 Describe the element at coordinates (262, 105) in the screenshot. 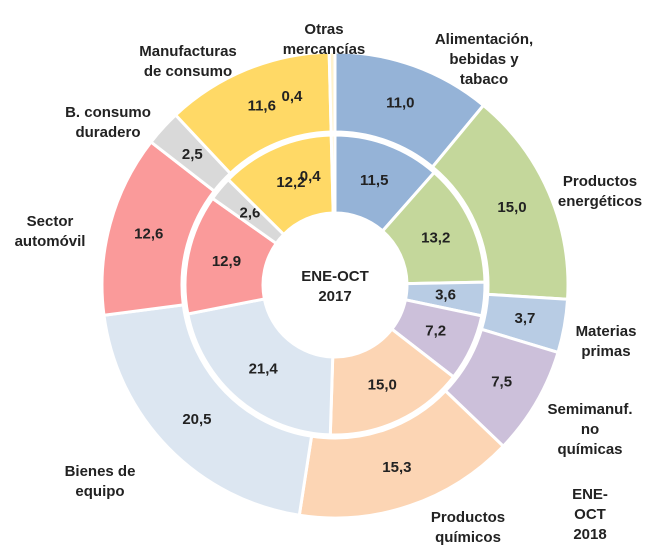

I see `value-label: 11,6` at that location.